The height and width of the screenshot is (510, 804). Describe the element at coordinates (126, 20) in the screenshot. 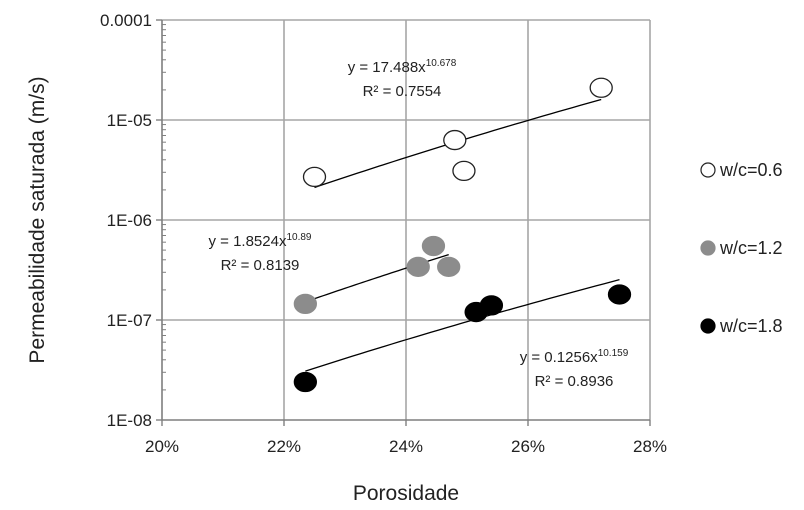

I see `y-tick-label: 0.0001` at that location.